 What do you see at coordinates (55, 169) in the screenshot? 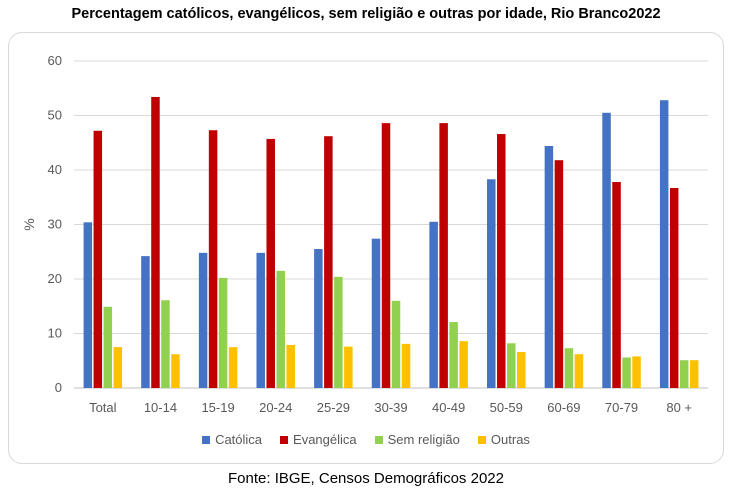
I see `y-tick-label: 40` at bounding box center [55, 169].